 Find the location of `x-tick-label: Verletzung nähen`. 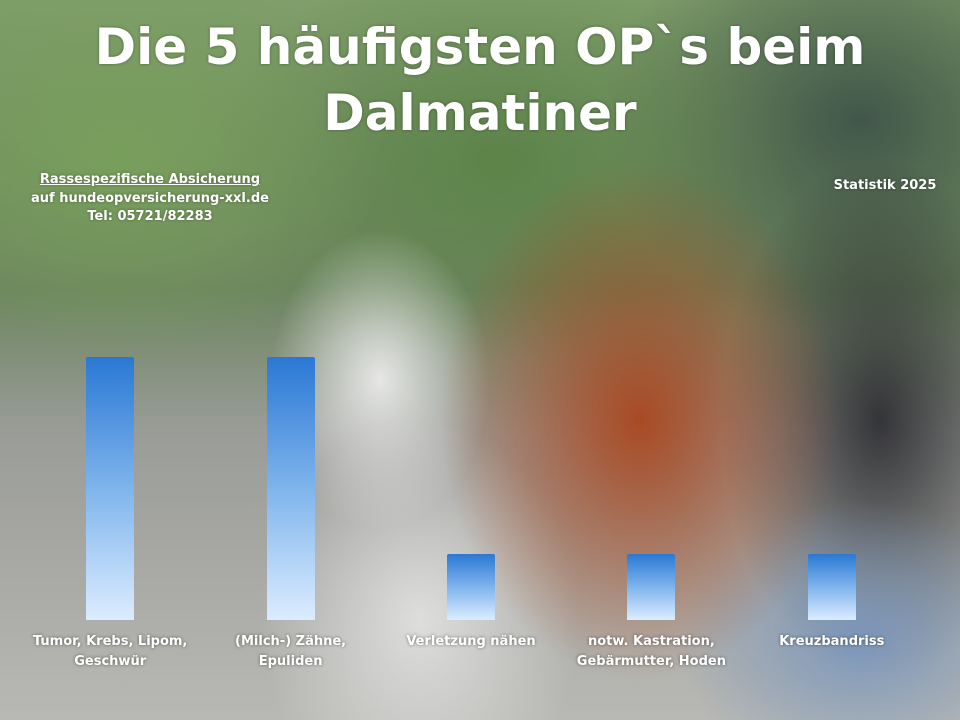

x-tick-label: Verletzung nähen is located at coordinates (471, 641).